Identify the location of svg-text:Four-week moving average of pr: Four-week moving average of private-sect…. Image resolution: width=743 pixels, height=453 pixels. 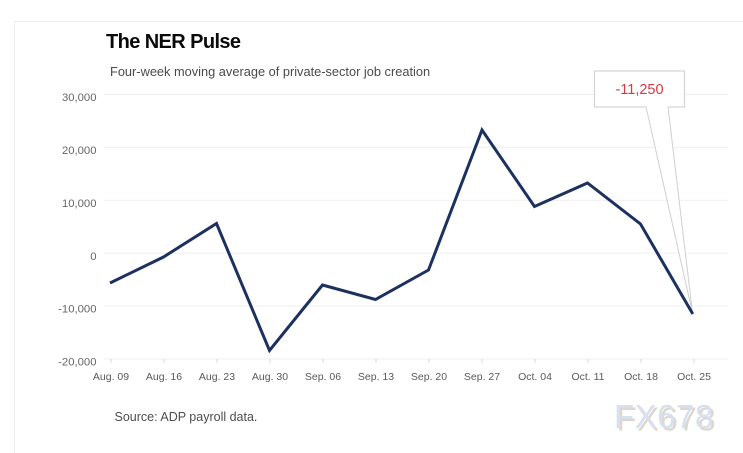
(270, 71).